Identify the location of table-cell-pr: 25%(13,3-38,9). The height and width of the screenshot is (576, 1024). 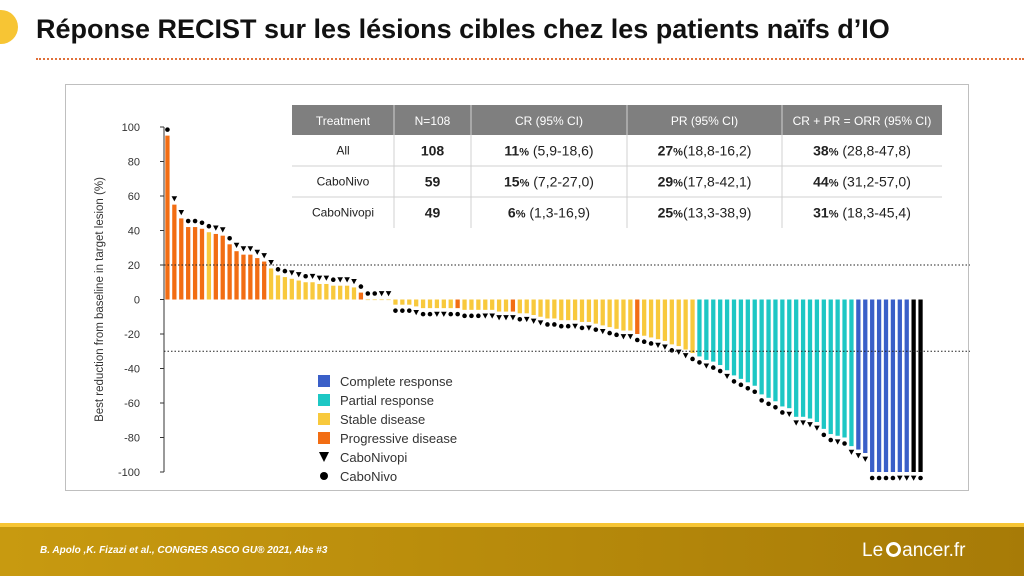
(705, 213).